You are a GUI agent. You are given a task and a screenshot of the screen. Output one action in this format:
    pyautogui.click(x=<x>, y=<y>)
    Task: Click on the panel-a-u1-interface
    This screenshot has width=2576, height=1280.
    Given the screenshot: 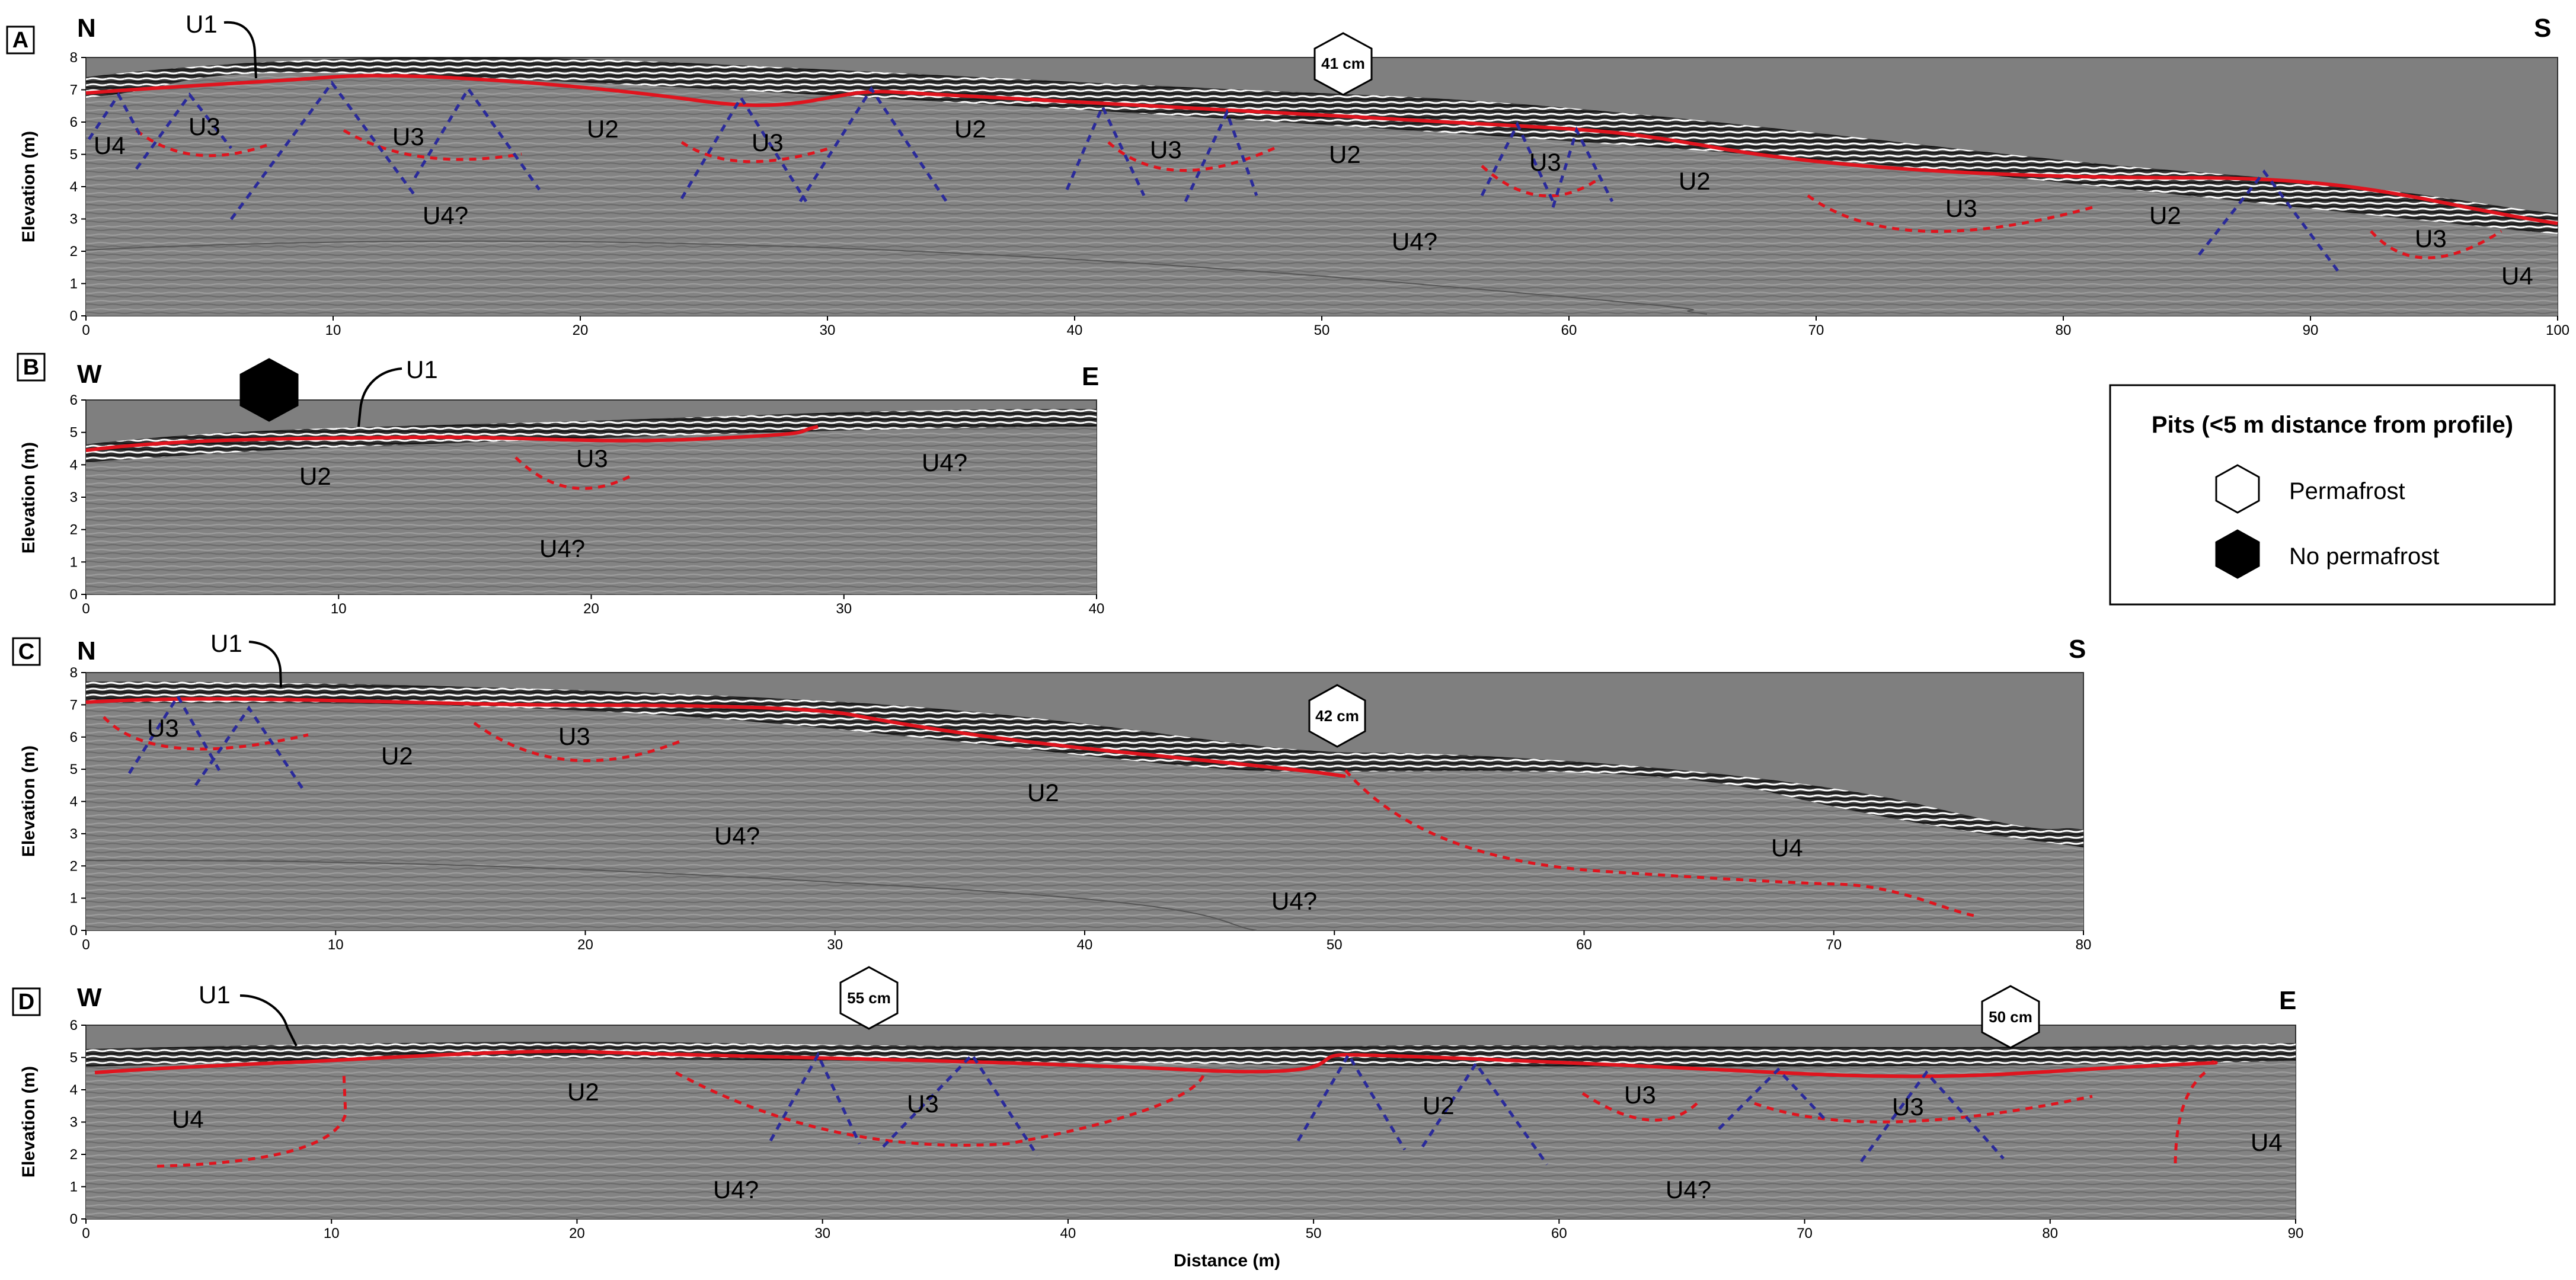 What is the action you would take?
    pyautogui.click(x=1321, y=149)
    